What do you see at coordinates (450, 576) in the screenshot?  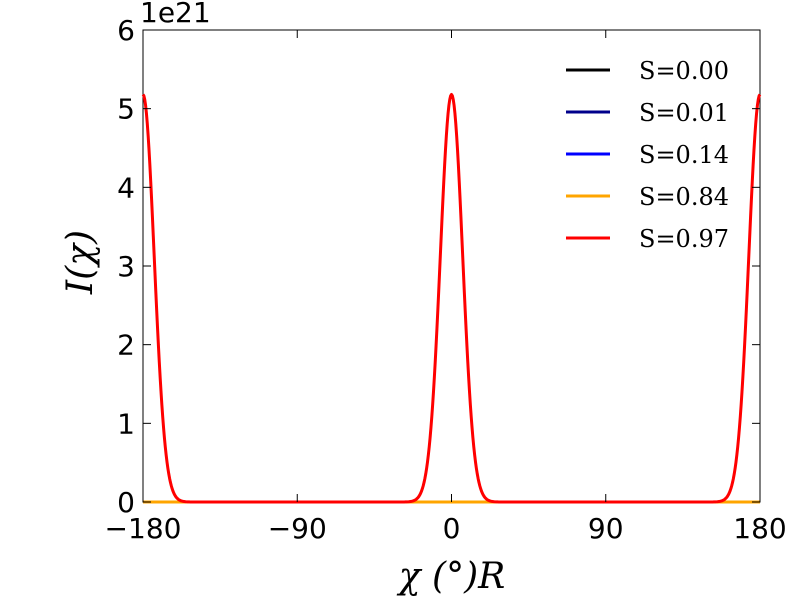 I see `x-axis-label: χ (°)R` at bounding box center [450, 576].